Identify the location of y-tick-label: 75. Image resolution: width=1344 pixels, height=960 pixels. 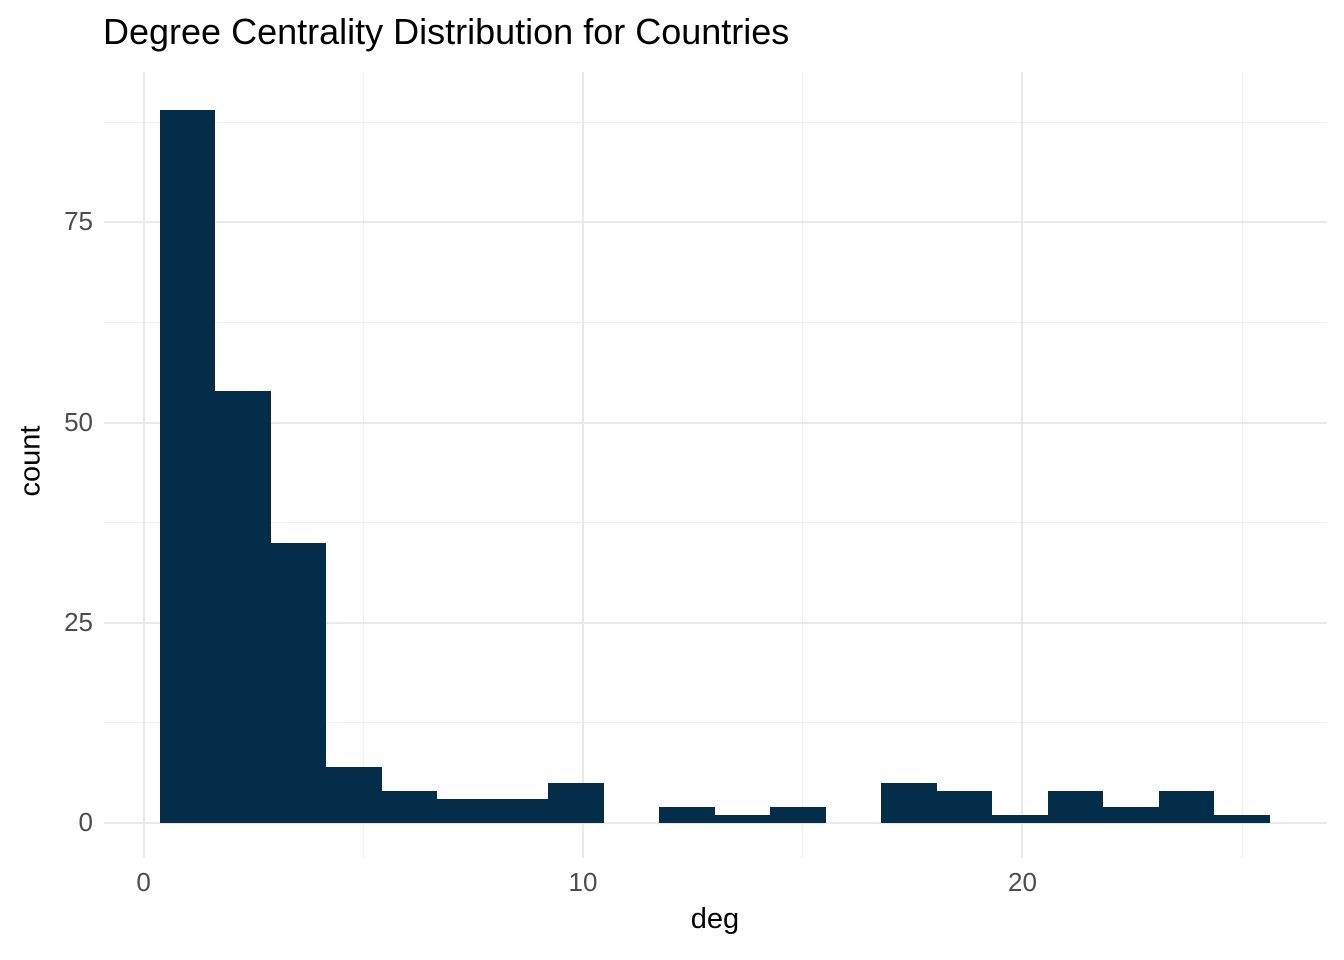
(78, 221).